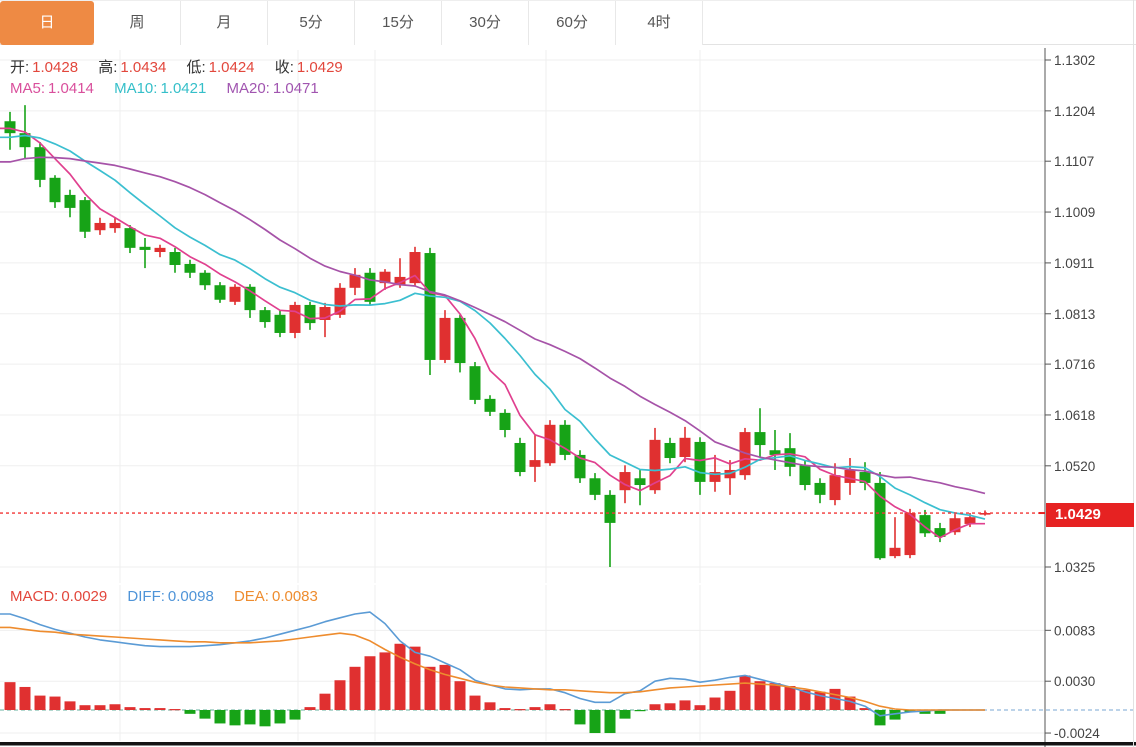  Describe the element at coordinates (1074, 60) in the screenshot. I see `y-axis-label: 1.1302` at that location.